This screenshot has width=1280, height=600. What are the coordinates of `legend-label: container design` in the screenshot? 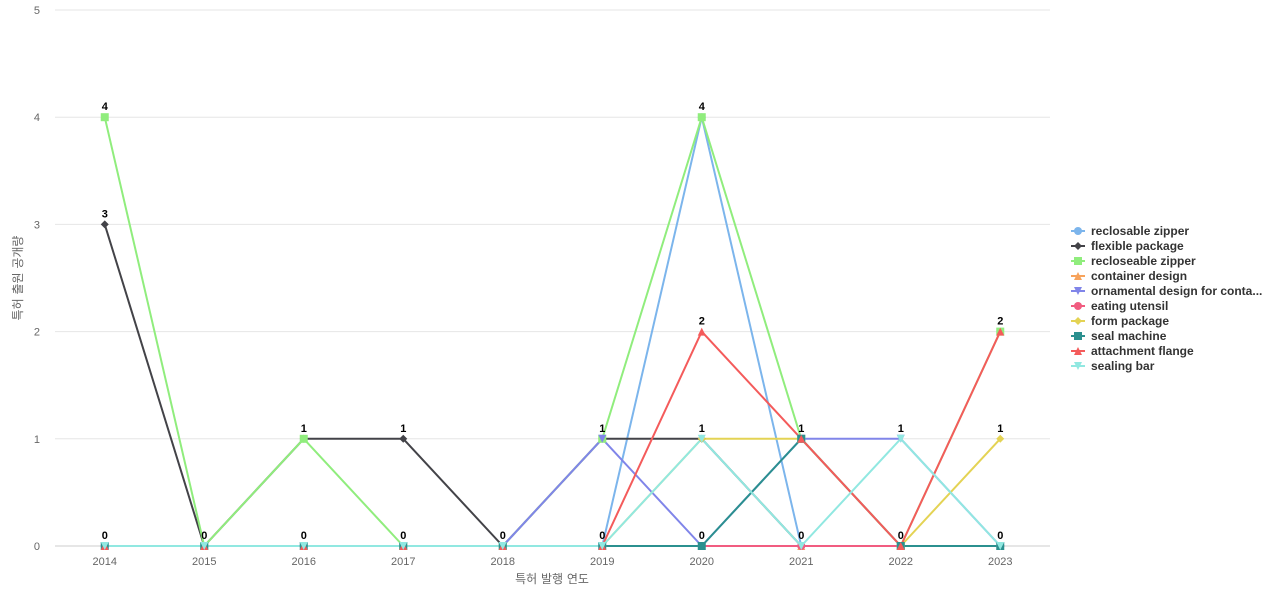 It's located at (1139, 276).